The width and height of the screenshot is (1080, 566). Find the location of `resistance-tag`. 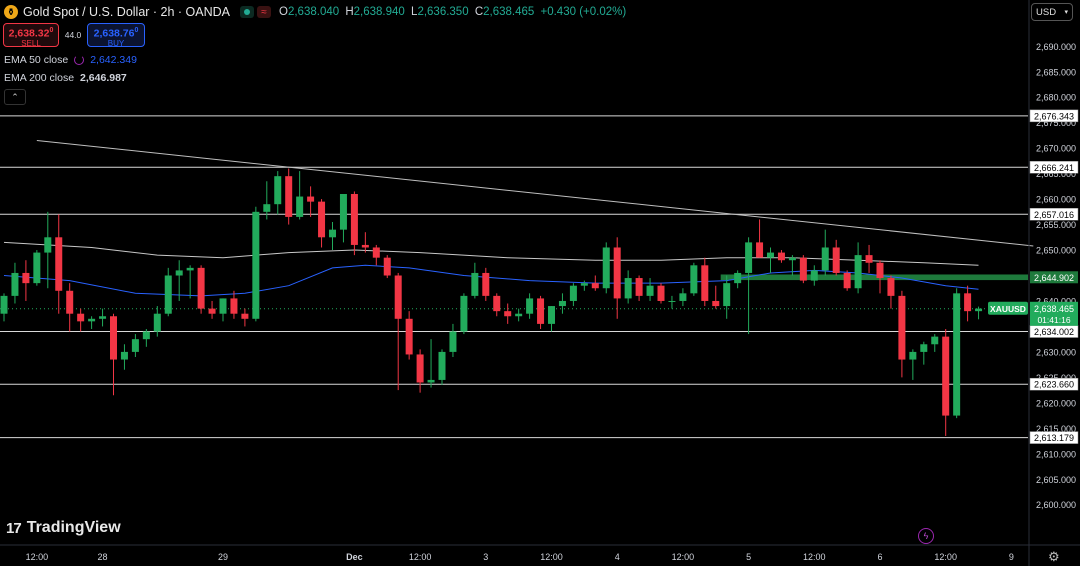

resistance-tag is located at coordinates (1054, 277).